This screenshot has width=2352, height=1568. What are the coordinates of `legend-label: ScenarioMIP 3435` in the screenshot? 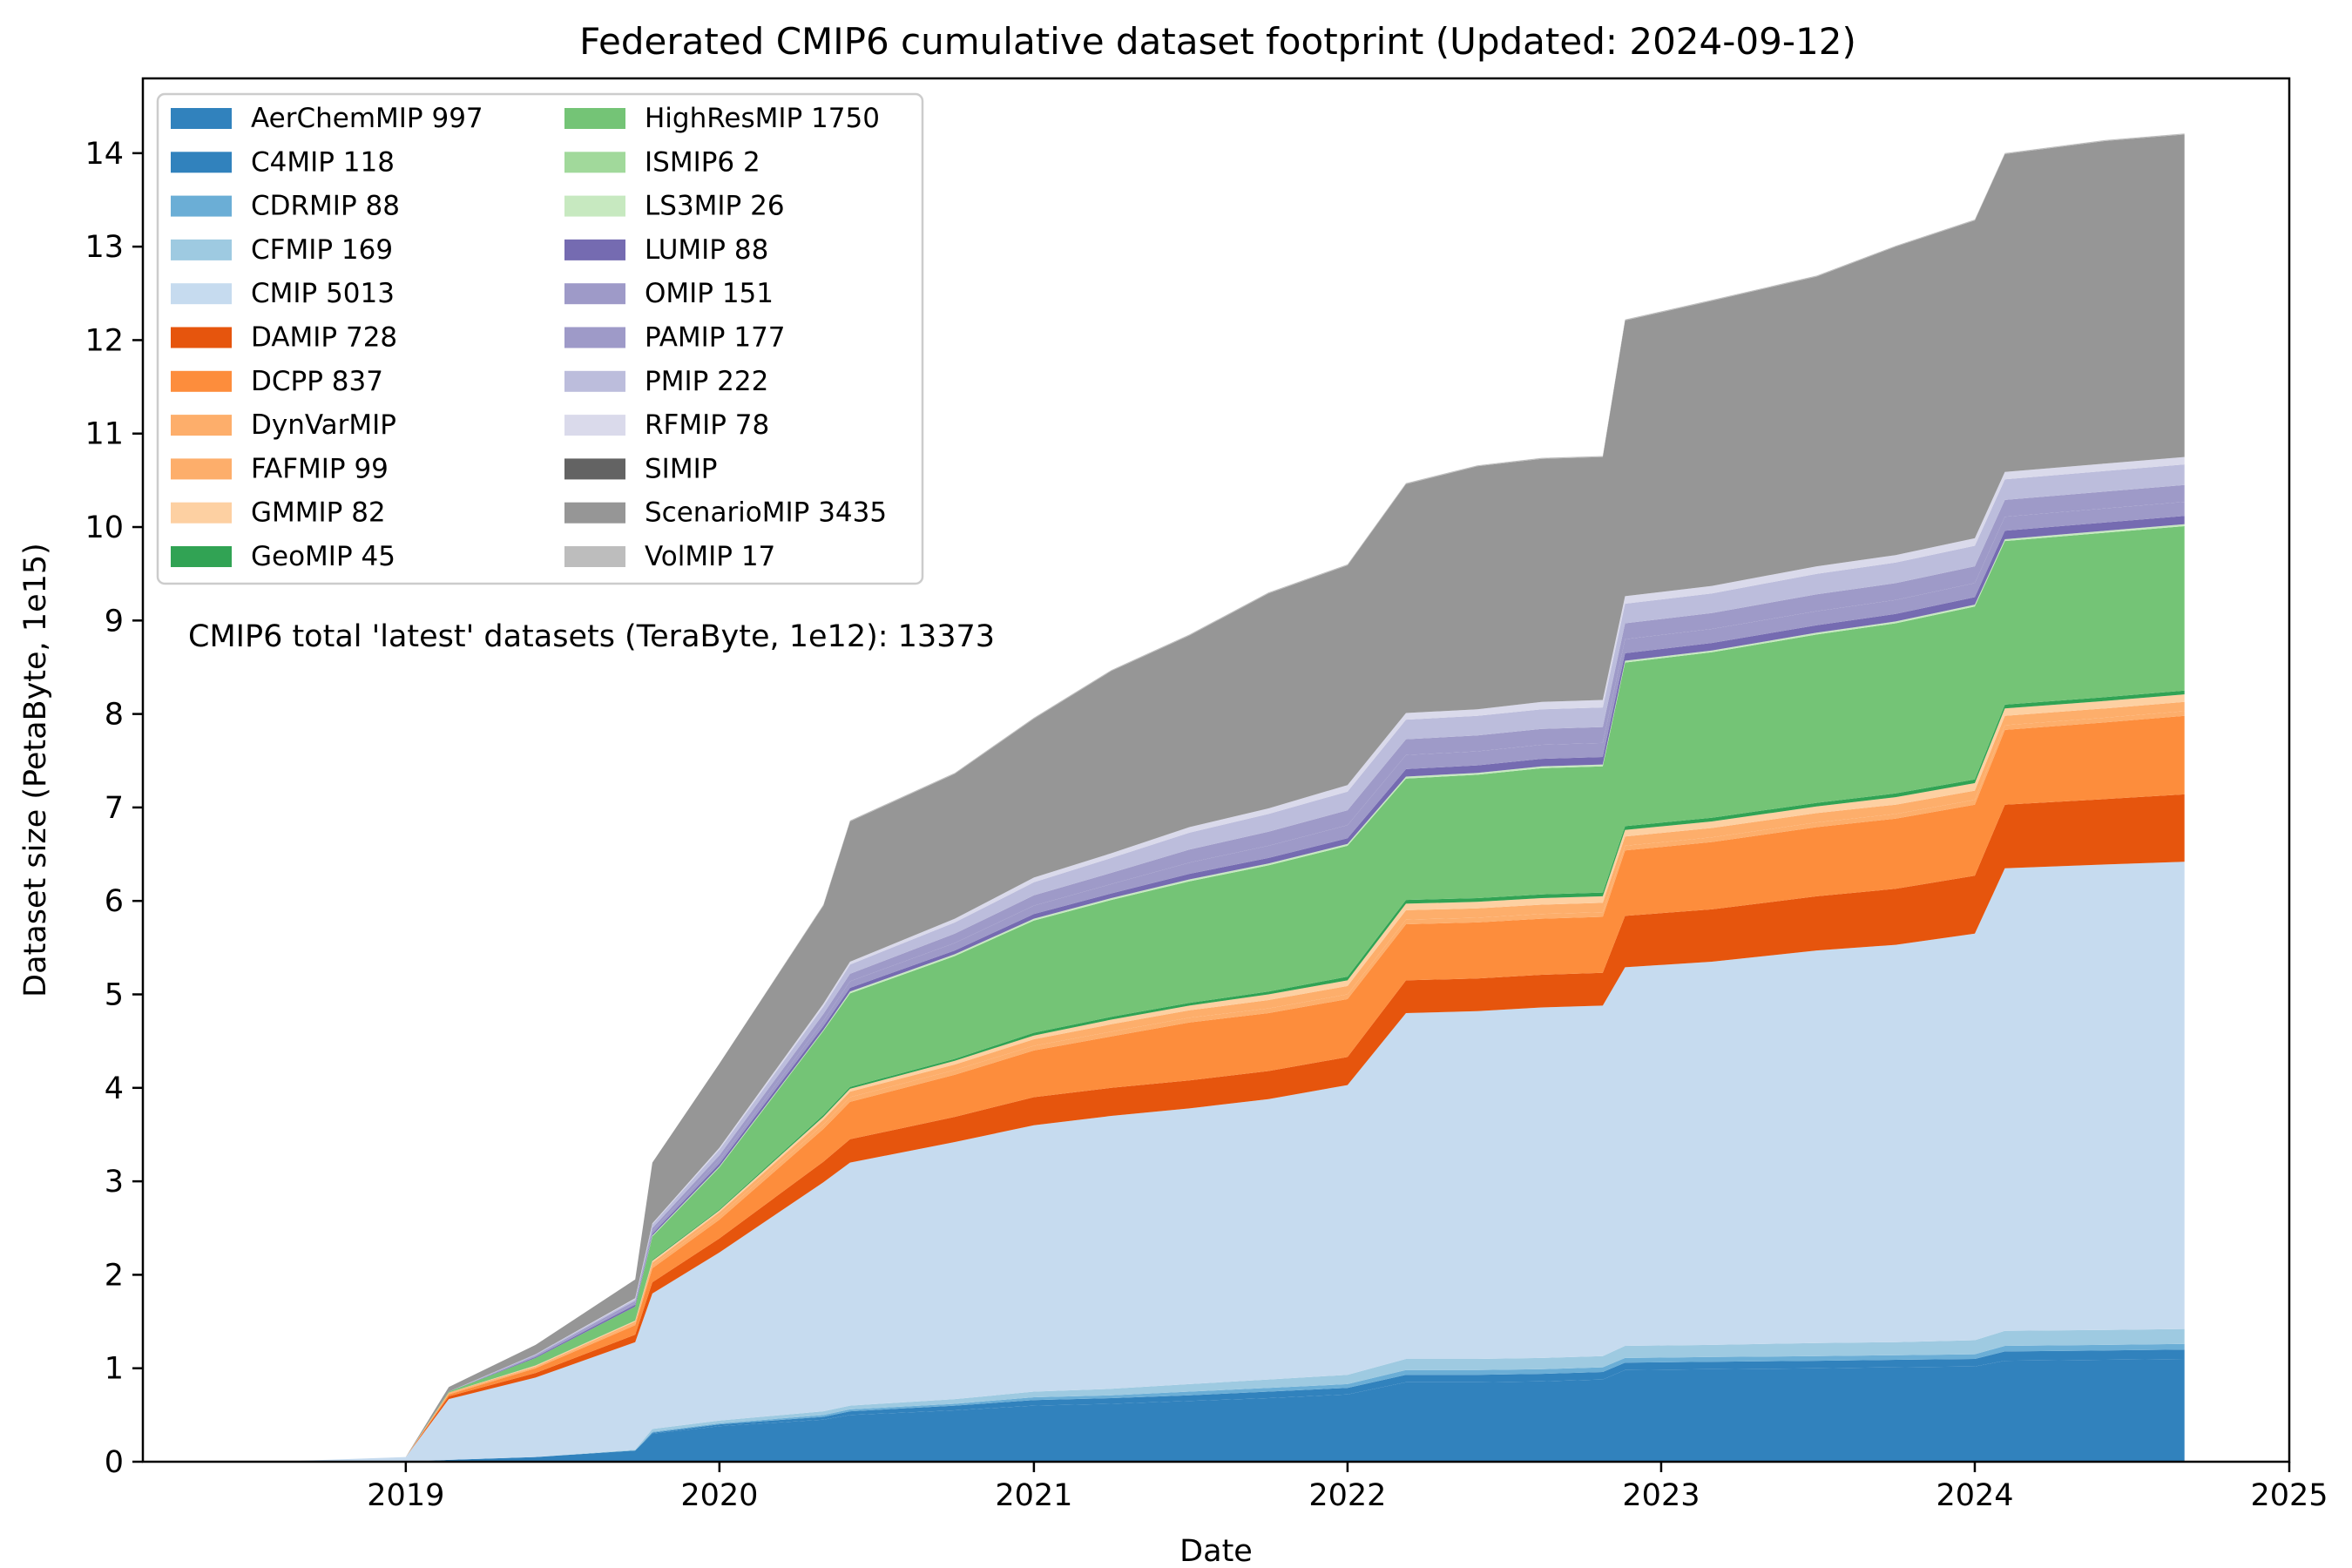 It's located at (766, 513).